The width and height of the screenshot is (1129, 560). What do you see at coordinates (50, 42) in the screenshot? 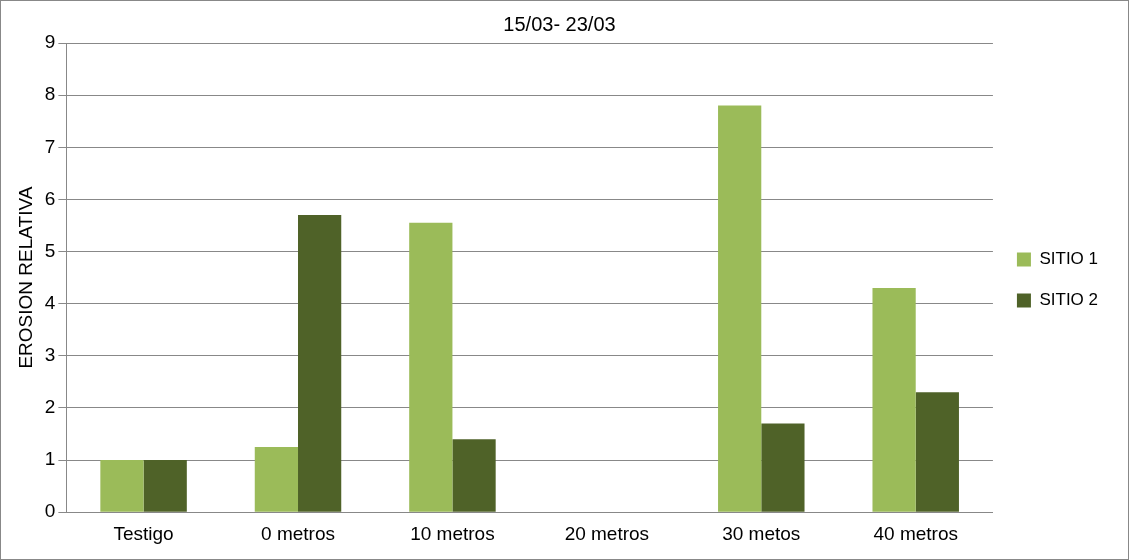
I see `y-tick-label: 9` at bounding box center [50, 42].